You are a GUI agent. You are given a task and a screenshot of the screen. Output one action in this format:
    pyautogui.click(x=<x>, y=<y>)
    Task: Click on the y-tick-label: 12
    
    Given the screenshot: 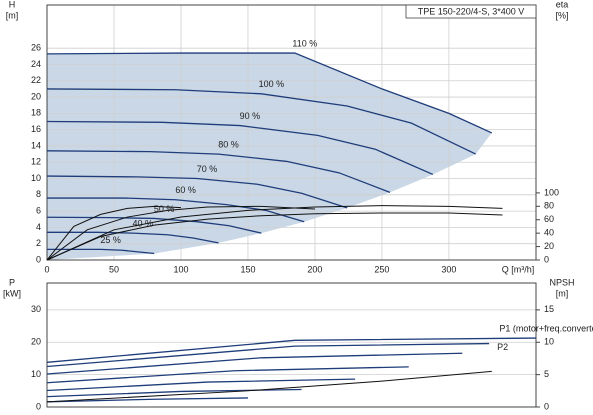 What is the action you would take?
    pyautogui.click(x=36, y=162)
    